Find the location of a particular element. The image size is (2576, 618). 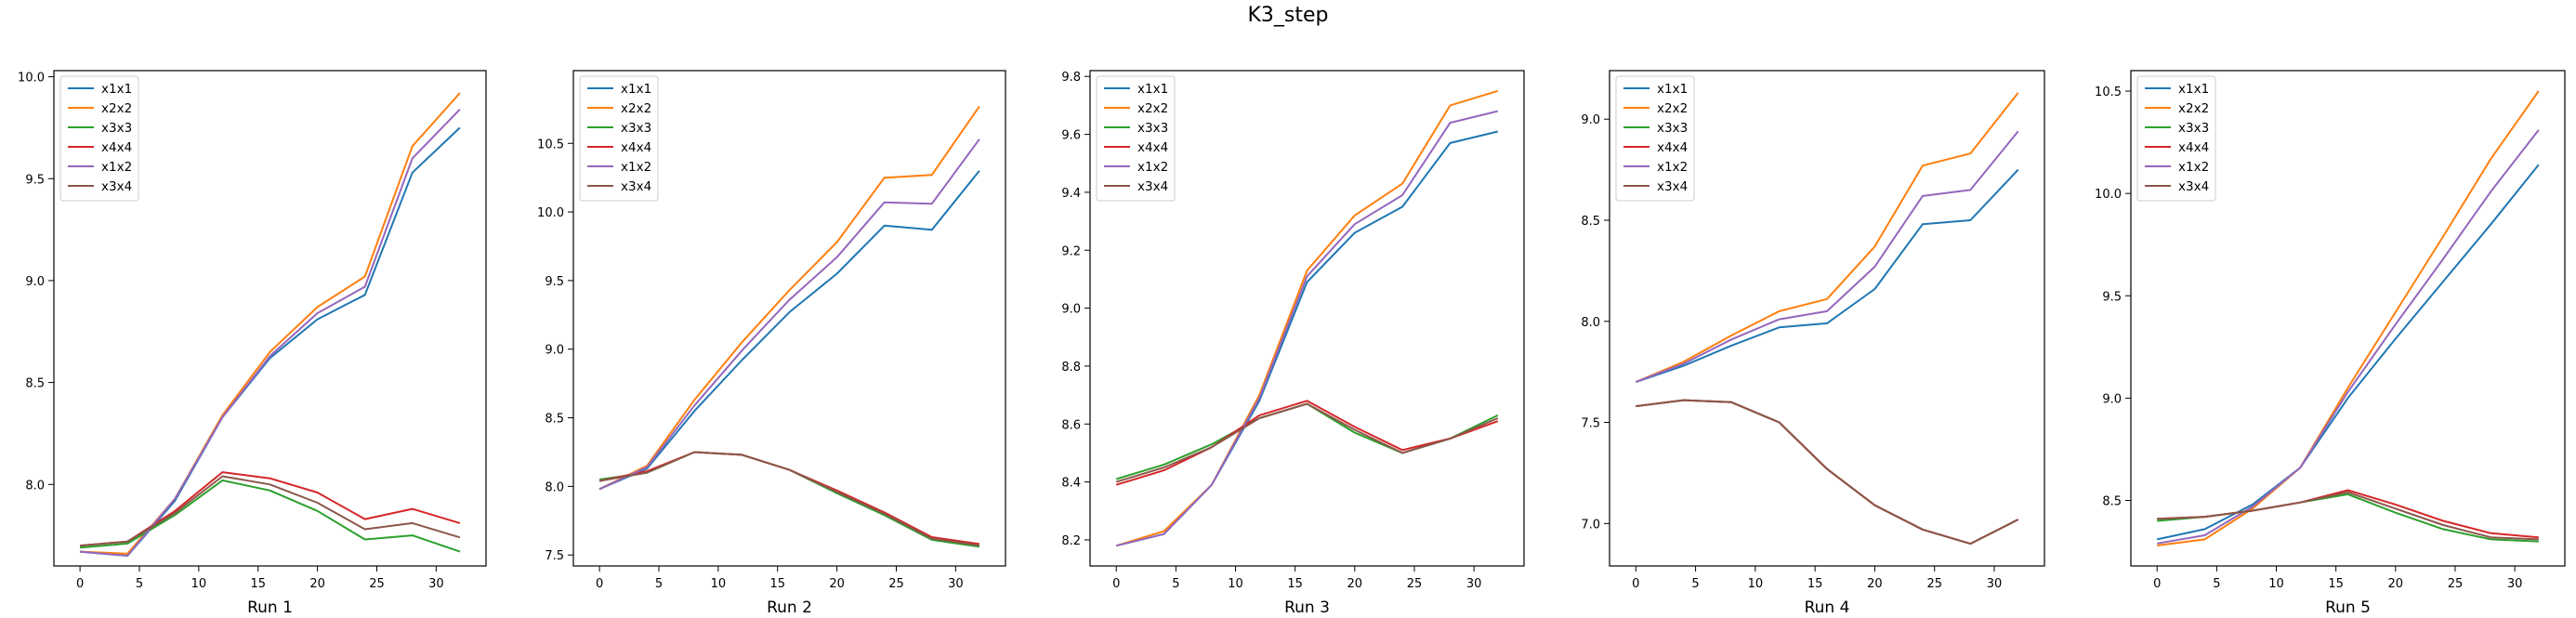

y-tick-label: 7.0 is located at coordinates (1590, 525).